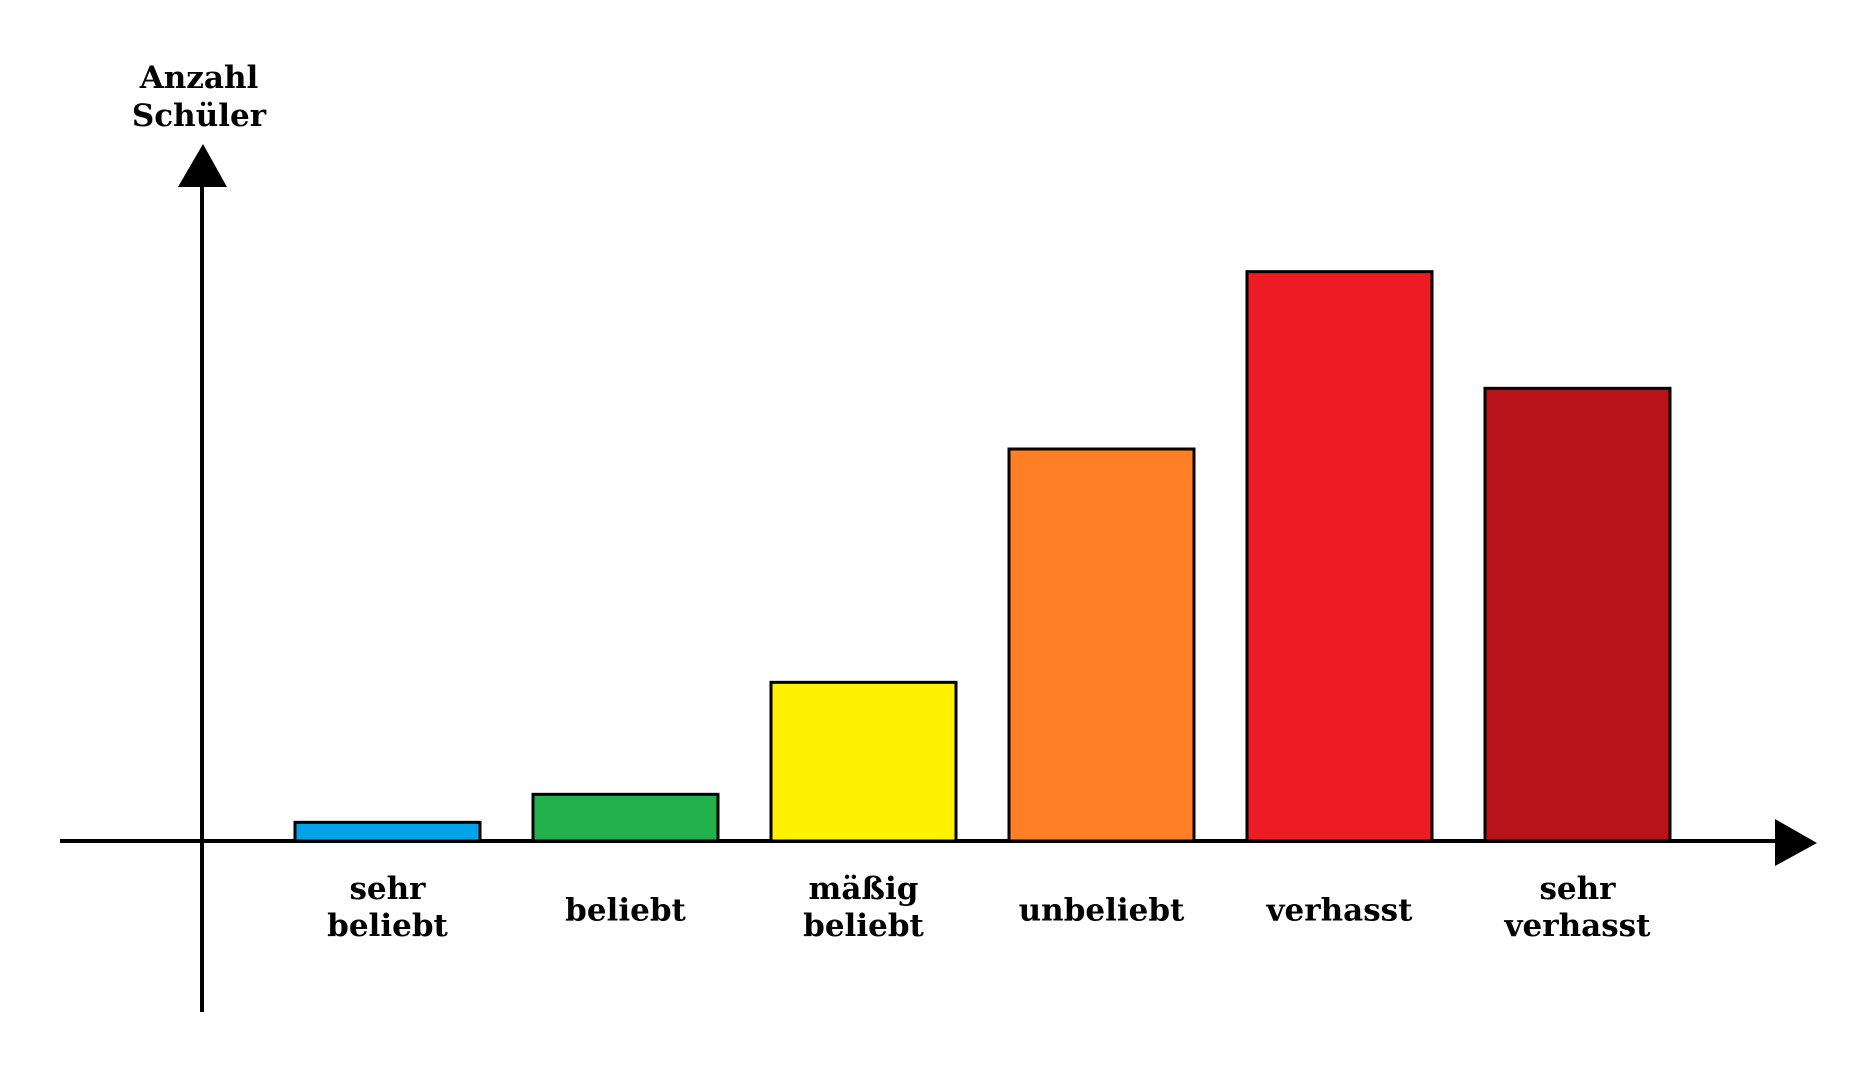 The height and width of the screenshot is (1074, 1864). I want to click on y-axis-label-line-1: Anzahl, so click(199, 78).